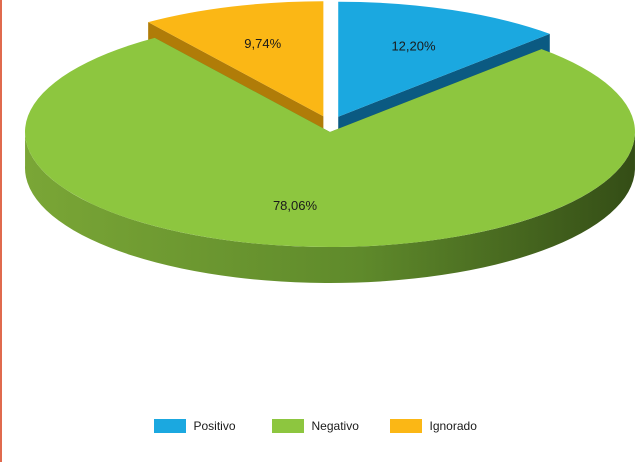 This screenshot has height=462, width=637. Describe the element at coordinates (236, 59) in the screenshot. I see `slice-ignorado` at that location.